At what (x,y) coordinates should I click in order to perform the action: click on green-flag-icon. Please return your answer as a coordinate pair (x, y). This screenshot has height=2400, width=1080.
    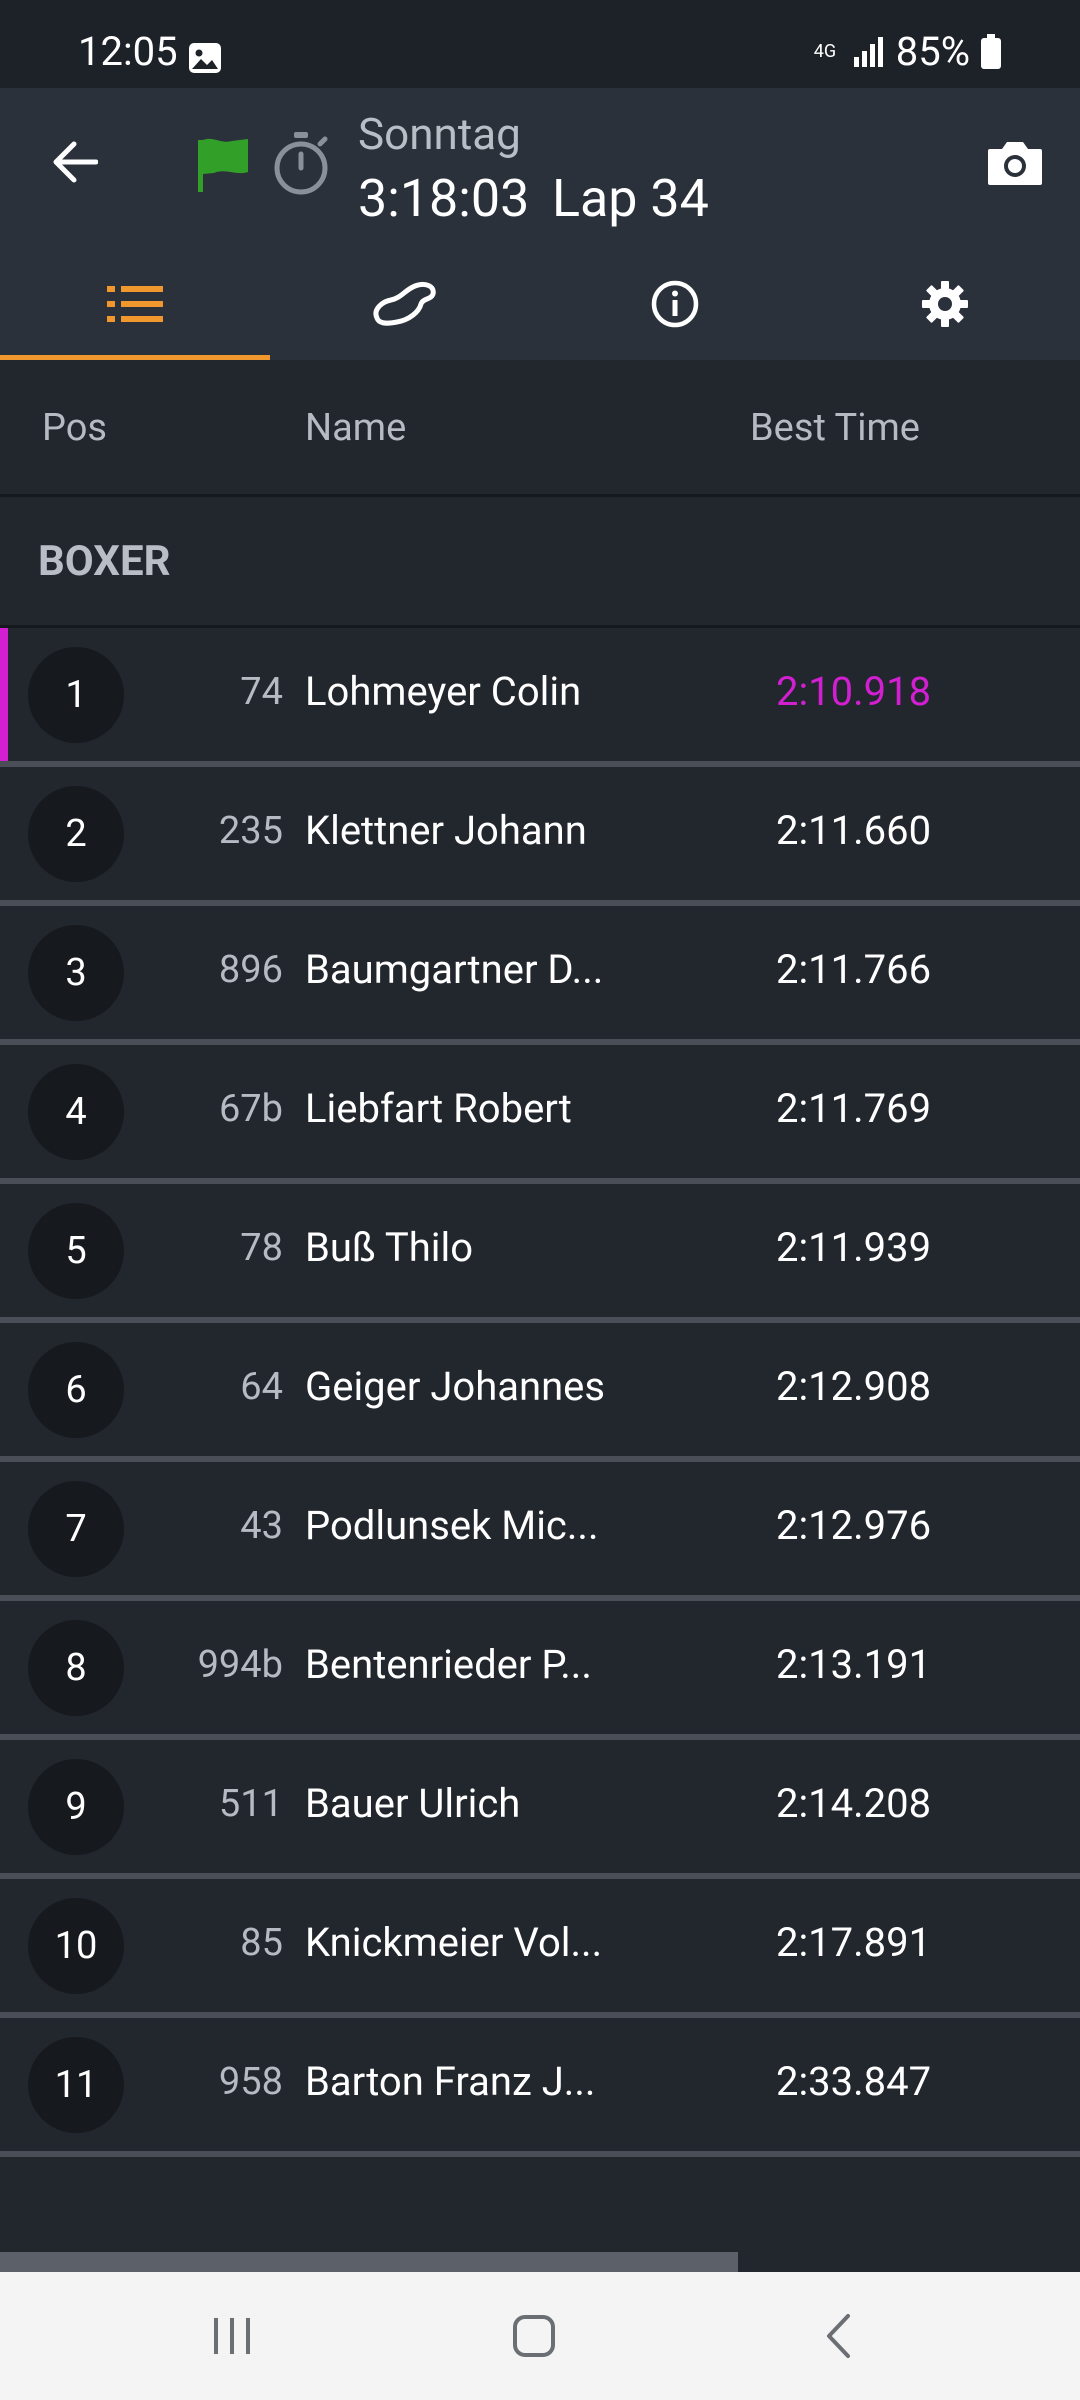
    Looking at the image, I should click on (223, 165).